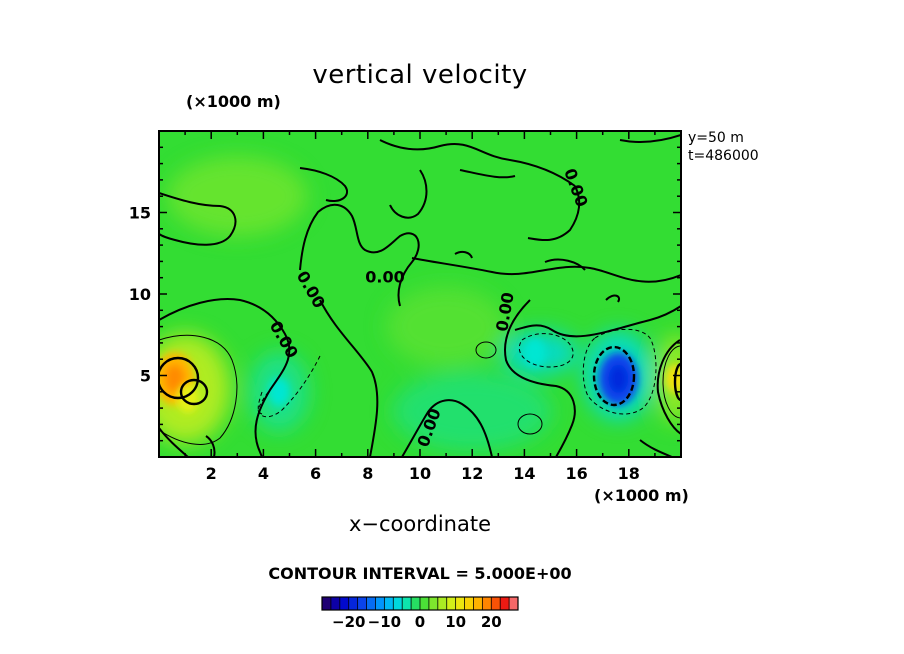 The height and width of the screenshot is (654, 904). I want to click on colorbar-tick-label: 20, so click(491, 622).